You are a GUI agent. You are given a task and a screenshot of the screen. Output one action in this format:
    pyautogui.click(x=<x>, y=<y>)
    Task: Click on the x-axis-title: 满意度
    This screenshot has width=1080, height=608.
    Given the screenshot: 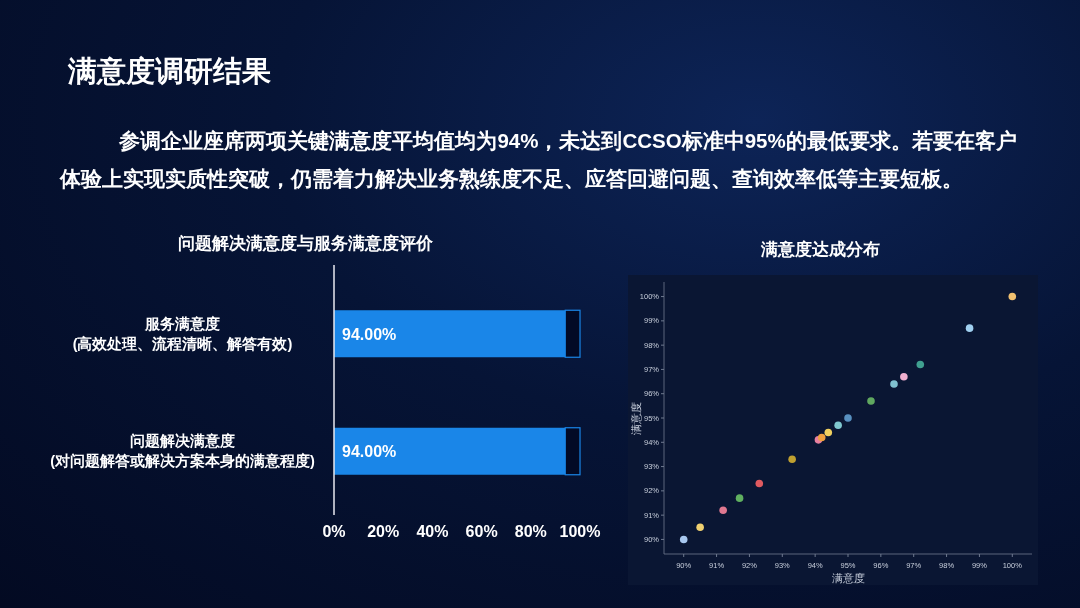 What is the action you would take?
    pyautogui.click(x=848, y=578)
    